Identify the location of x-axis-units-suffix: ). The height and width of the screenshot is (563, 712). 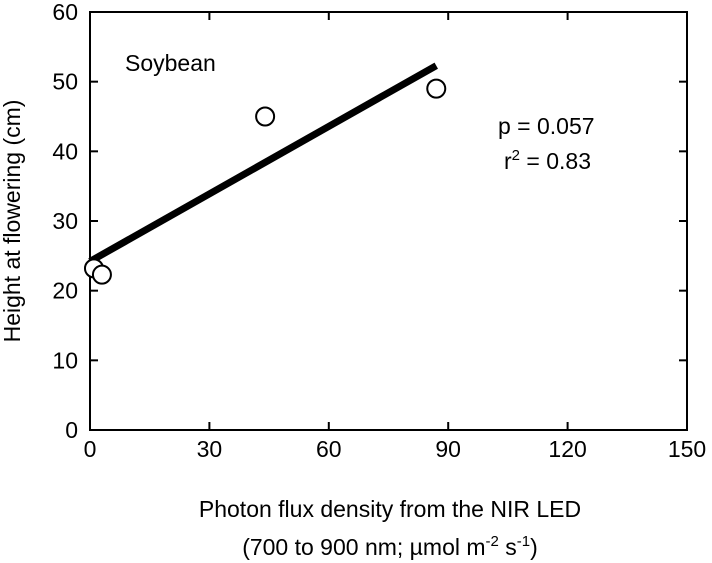
(534, 547).